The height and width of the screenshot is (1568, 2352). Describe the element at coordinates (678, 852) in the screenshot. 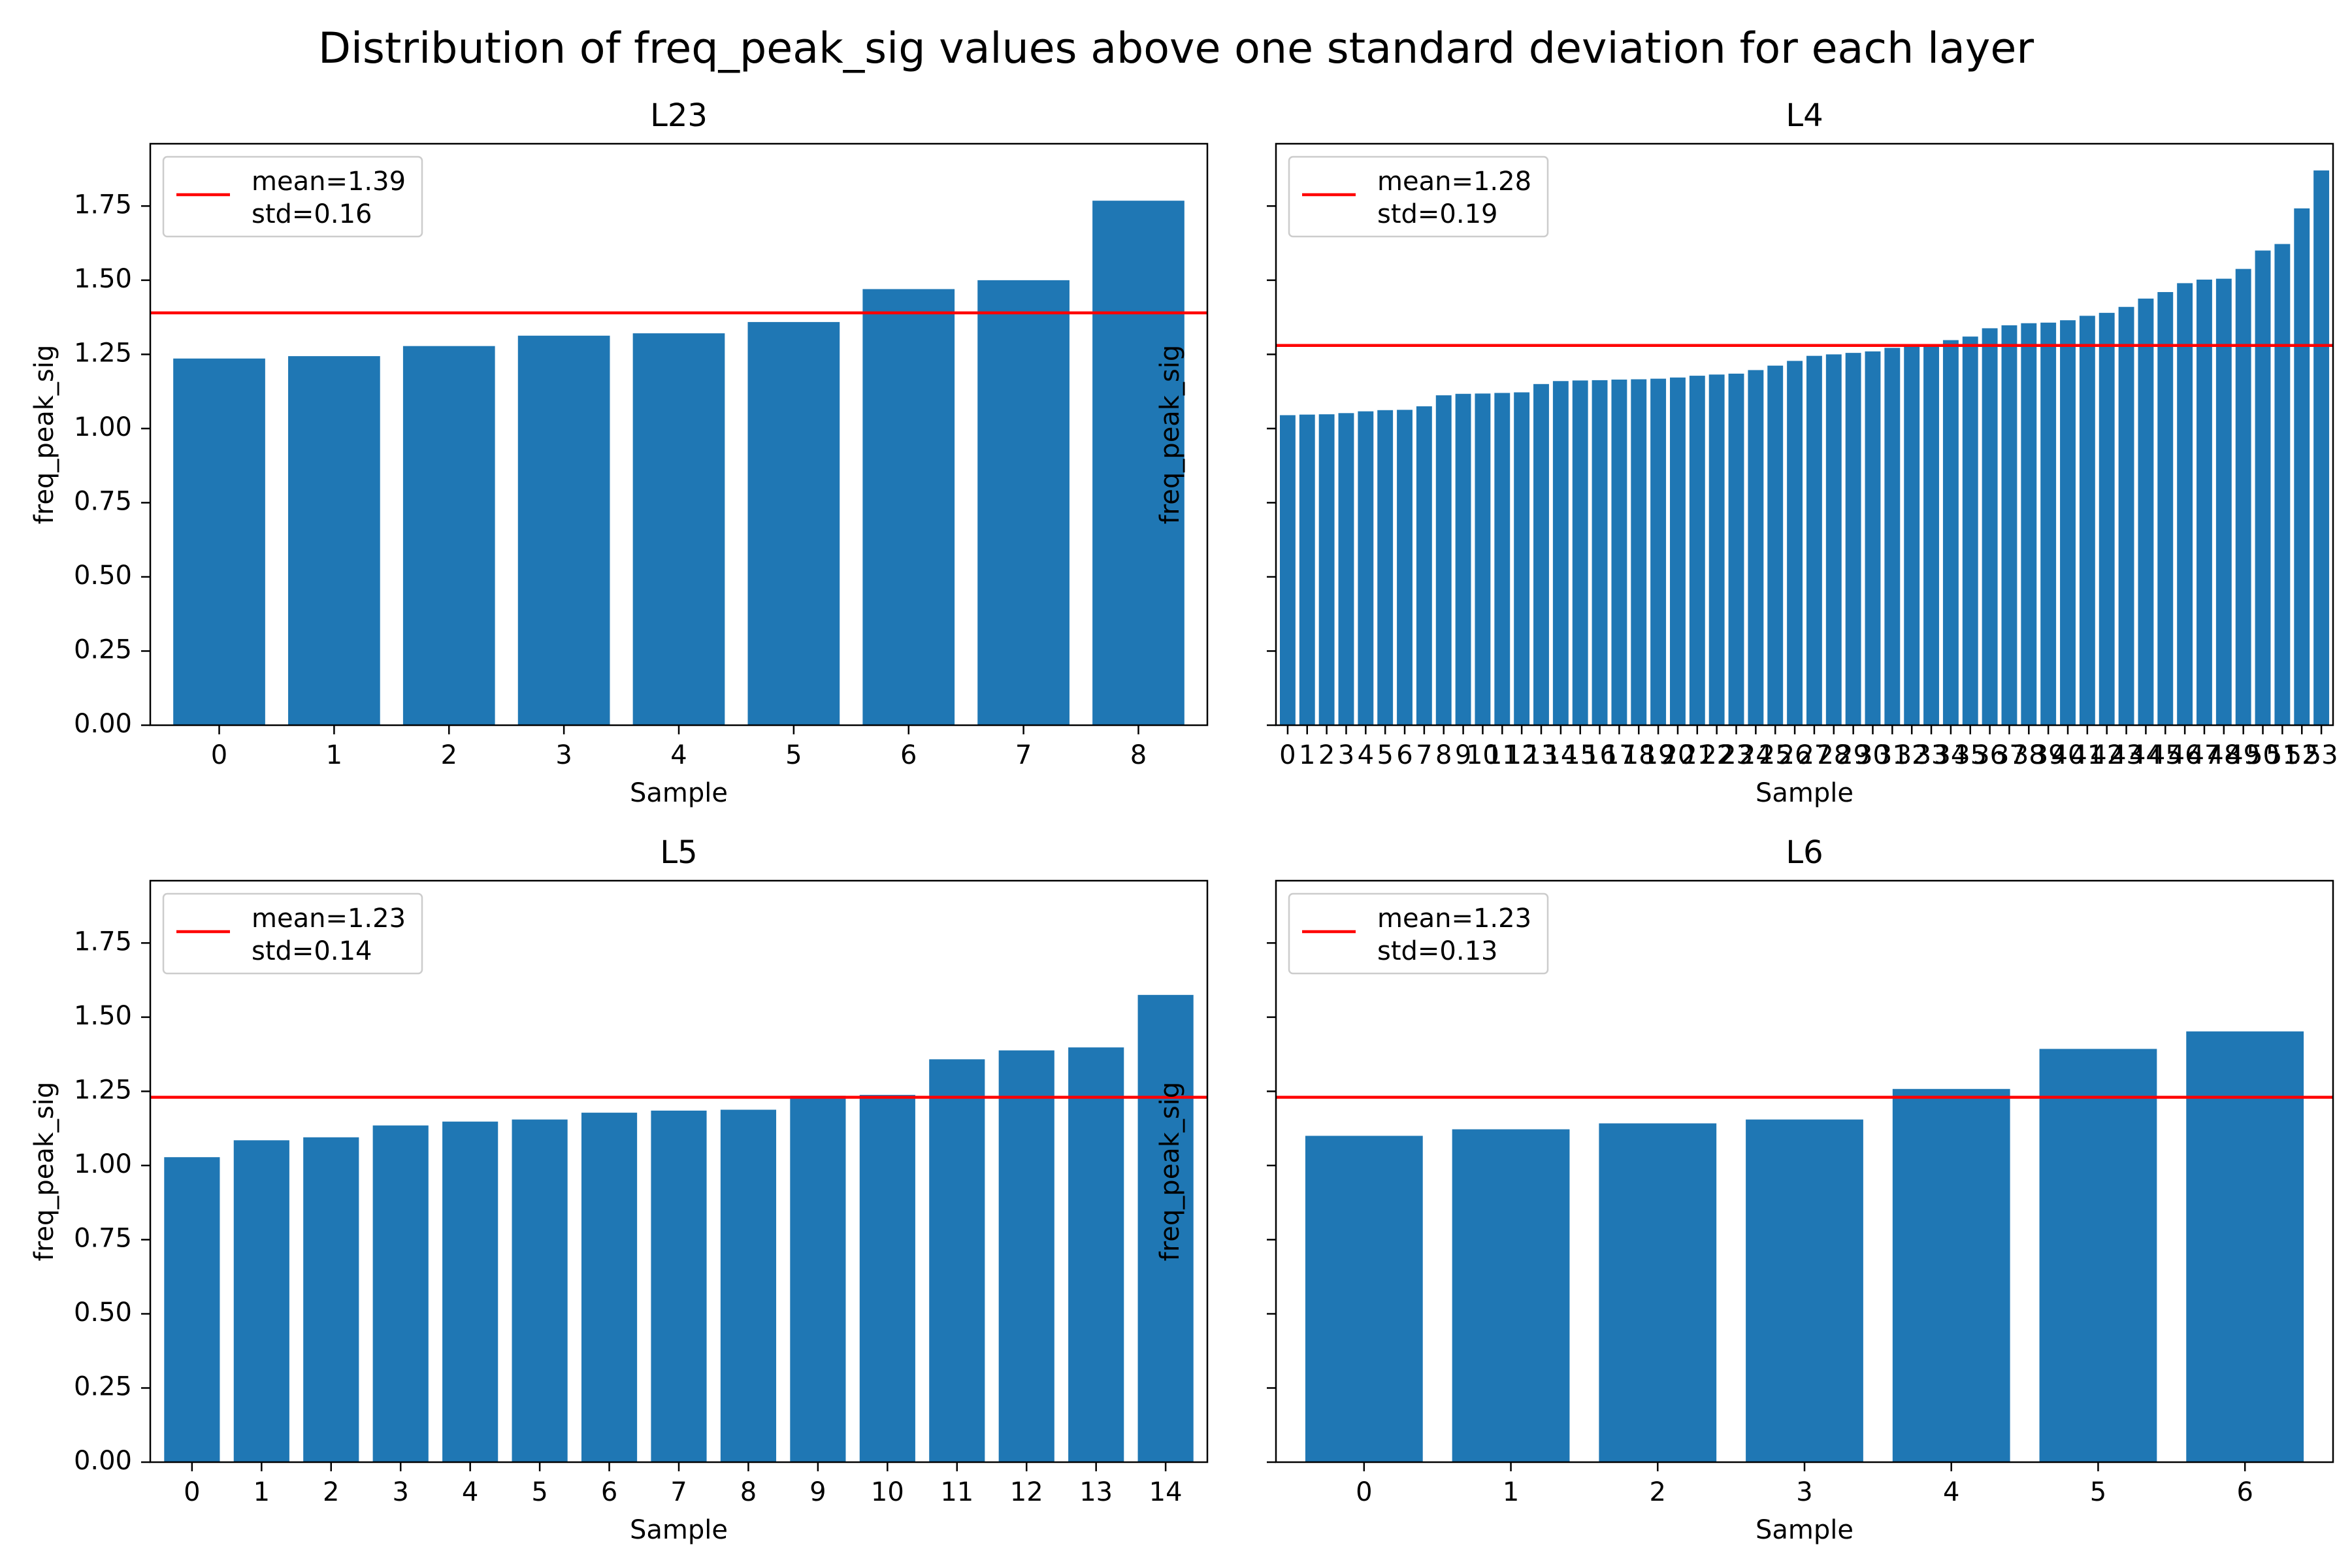

I see `panel-title: L5` at that location.